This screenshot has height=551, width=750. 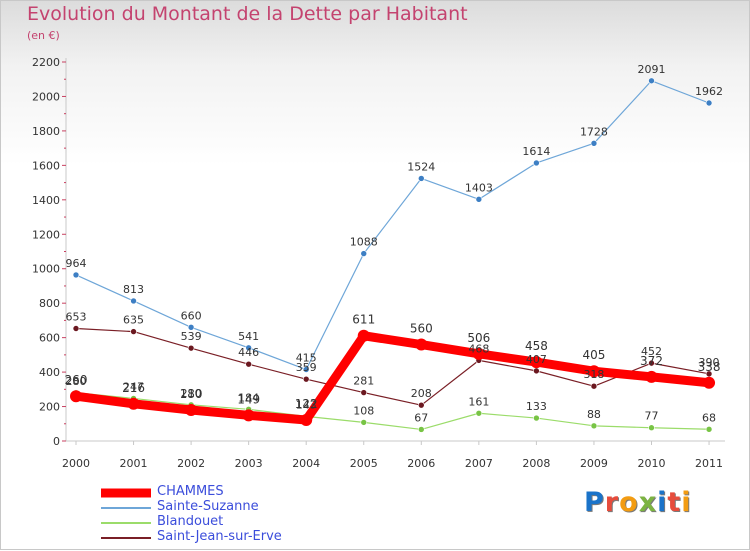 What do you see at coordinates (190, 491) in the screenshot?
I see `legend-label: CHAMMES` at bounding box center [190, 491].